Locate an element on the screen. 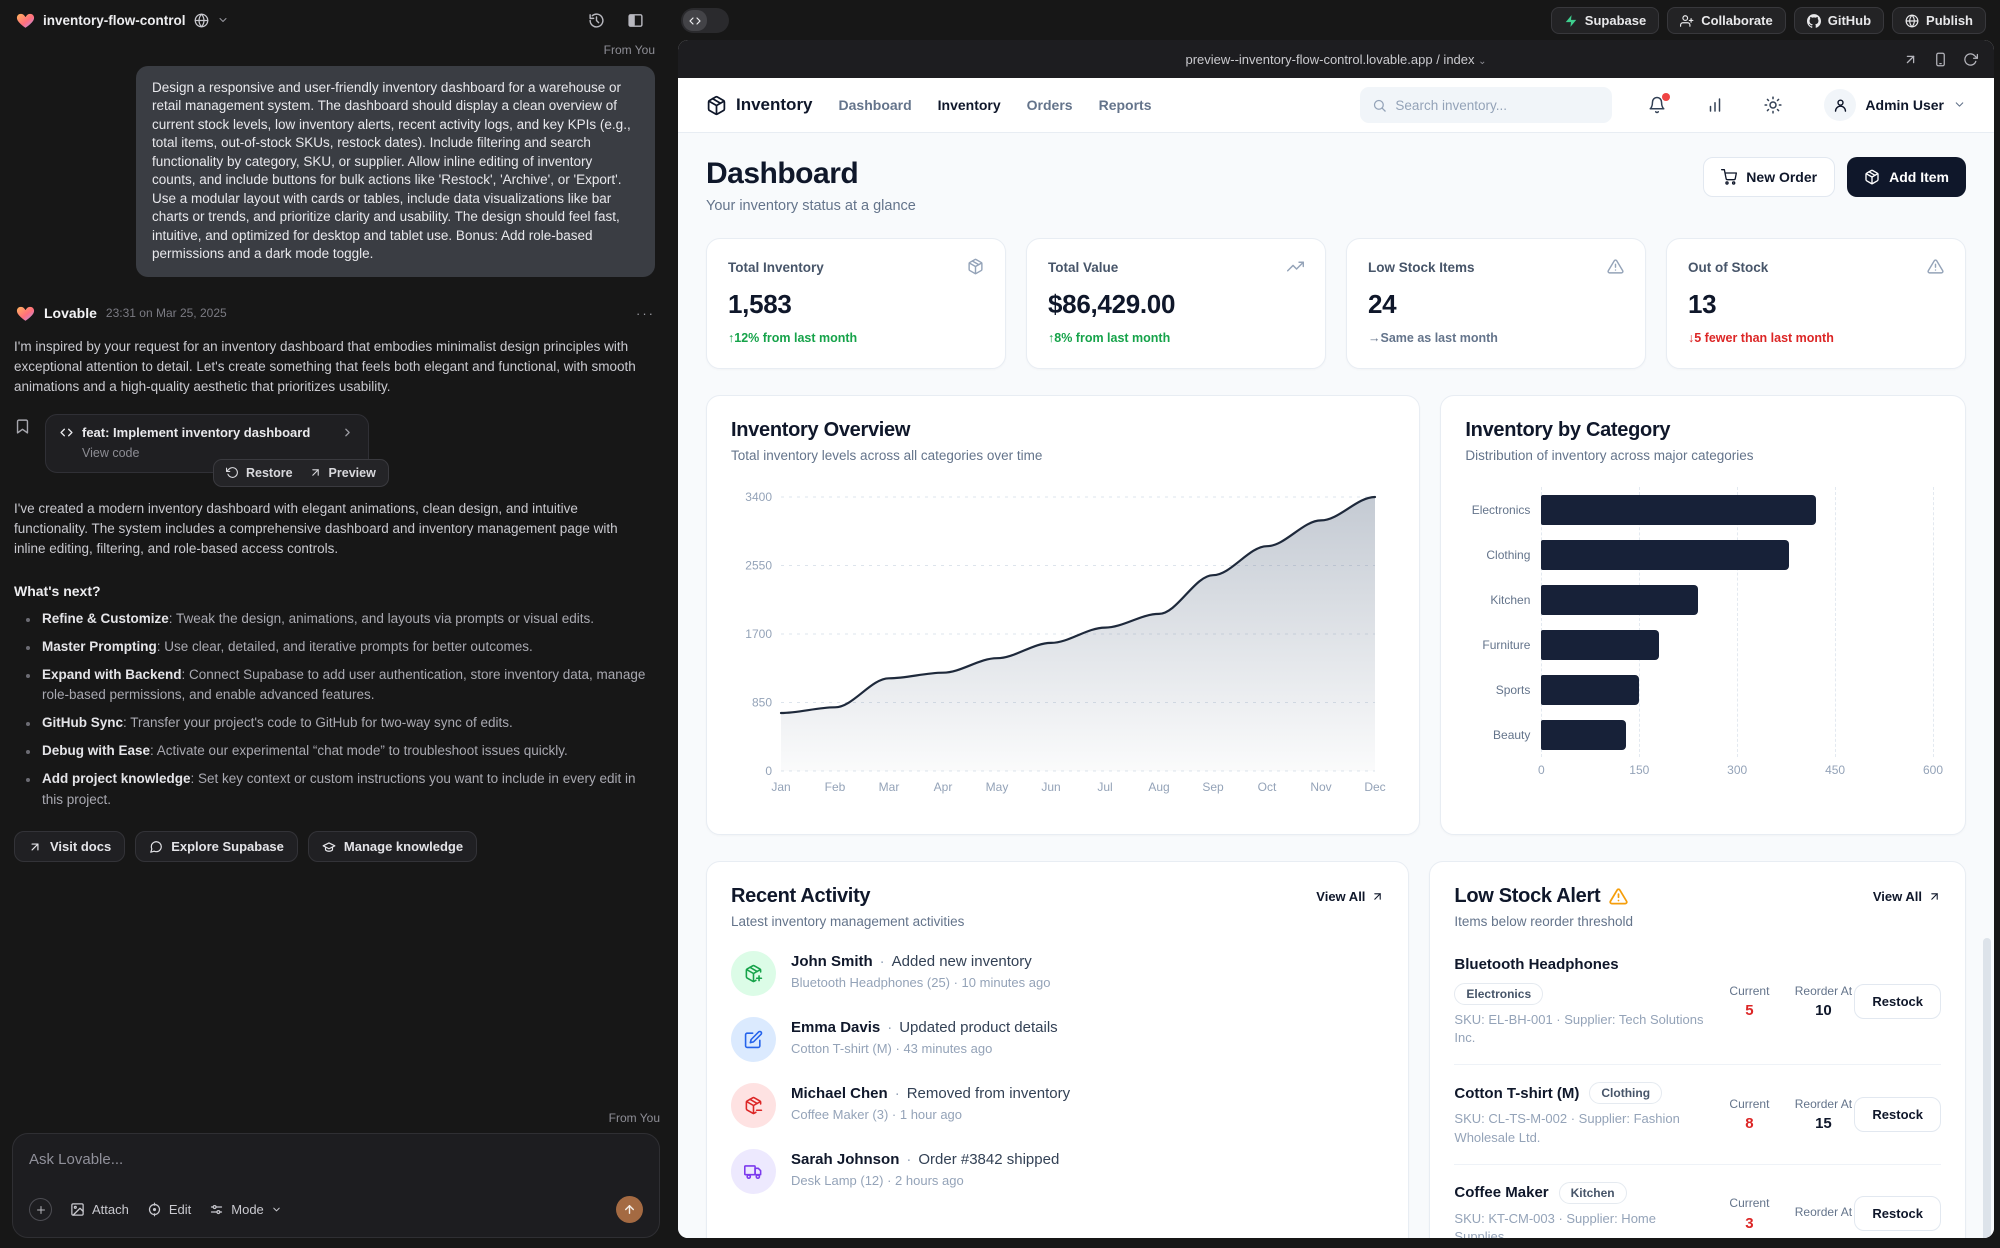 The width and height of the screenshot is (2000, 1248). preview-scrollbar is located at coordinates (1987, 1088).